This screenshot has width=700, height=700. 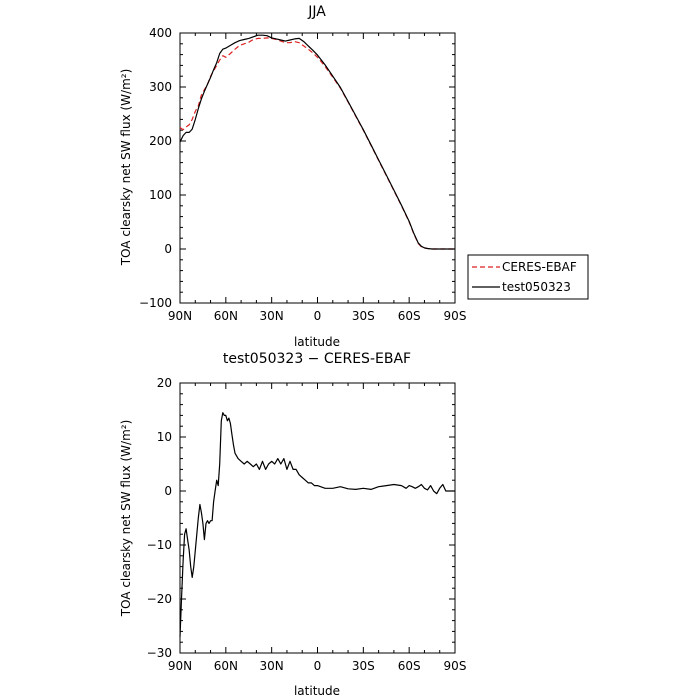 What do you see at coordinates (317, 342) in the screenshot?
I see `top-x-axis-label: latitude` at bounding box center [317, 342].